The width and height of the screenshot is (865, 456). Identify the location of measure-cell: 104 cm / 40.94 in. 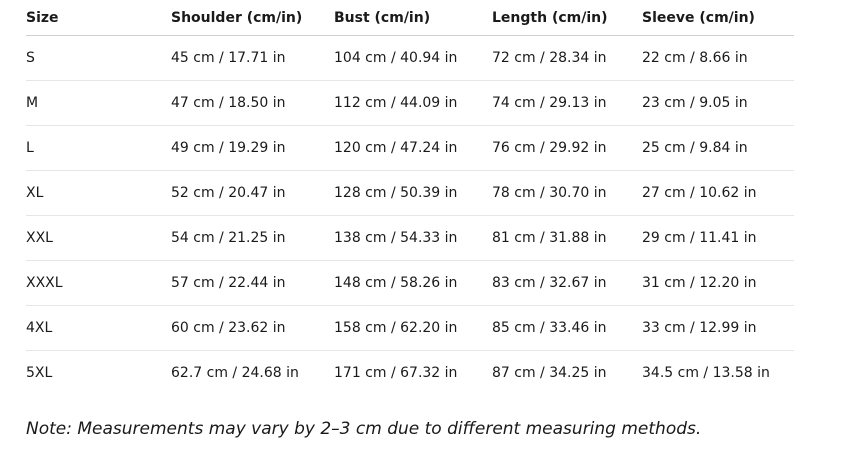
(396, 58).